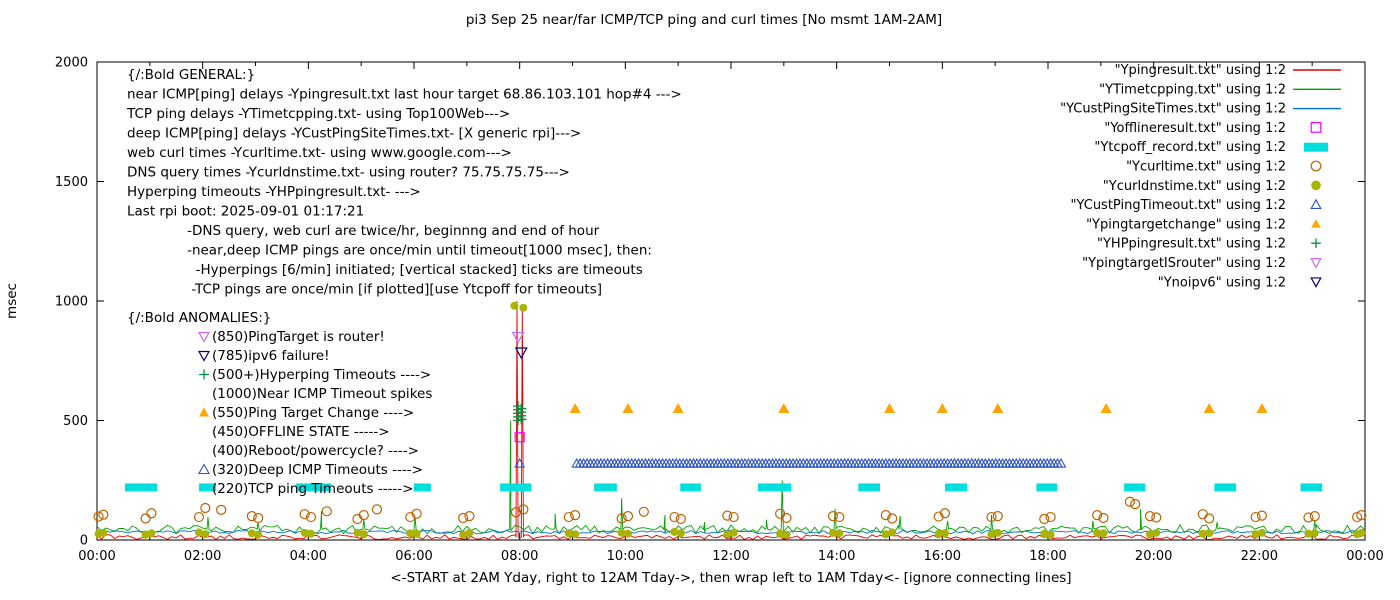 The image size is (1400, 600). I want to click on annotation-anomaly-line: (450)OFFLINE STATE ----->, so click(301, 432).